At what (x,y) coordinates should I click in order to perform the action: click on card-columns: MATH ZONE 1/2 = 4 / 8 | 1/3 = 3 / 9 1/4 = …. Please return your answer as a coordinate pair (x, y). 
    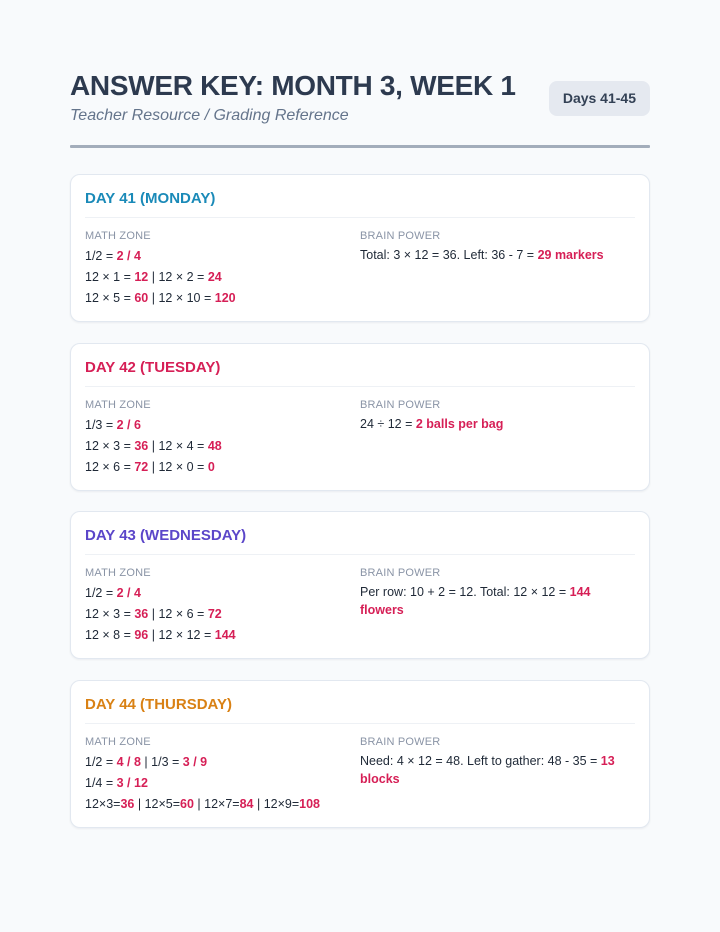
    Looking at the image, I should click on (360, 775).